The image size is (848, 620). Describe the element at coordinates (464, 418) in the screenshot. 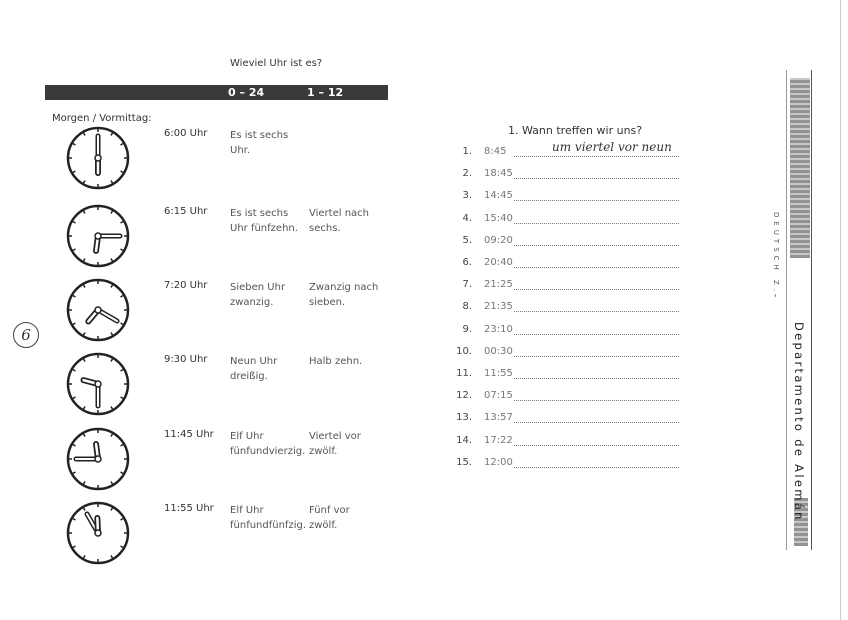

I see `item-number: 13.` at that location.